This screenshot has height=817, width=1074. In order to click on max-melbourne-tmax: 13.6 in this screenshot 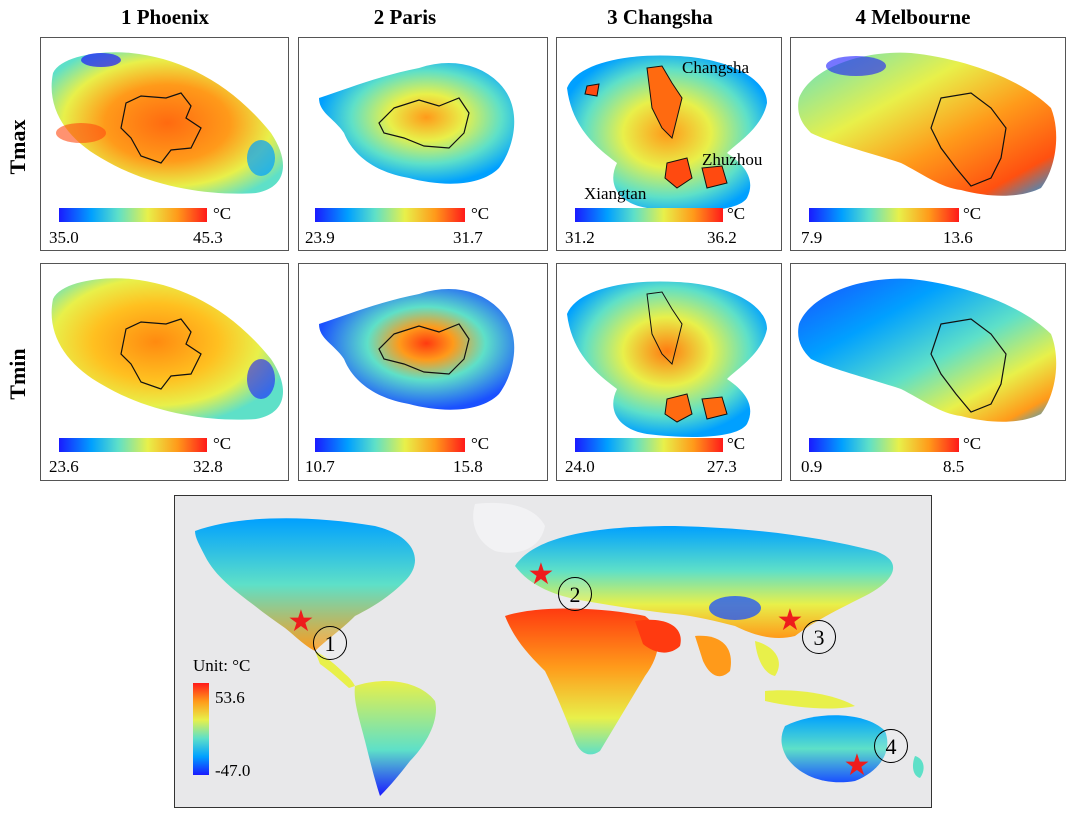, I will do `click(958, 237)`.